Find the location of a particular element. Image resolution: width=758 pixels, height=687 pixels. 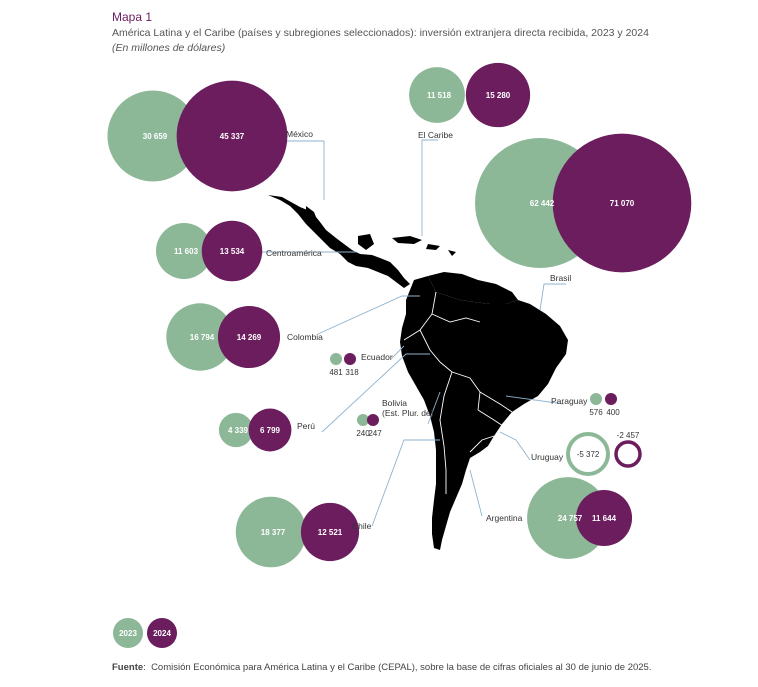

bubble-paraguay-2024 is located at coordinates (611, 399).